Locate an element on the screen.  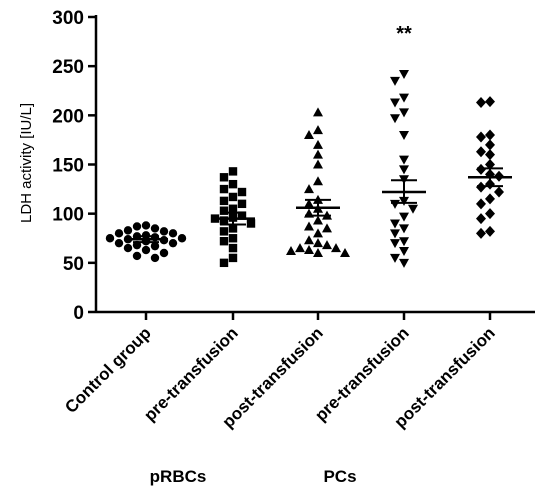
y-axis: 0 50 100 150 200 250 300 is located at coordinates (75, 166).